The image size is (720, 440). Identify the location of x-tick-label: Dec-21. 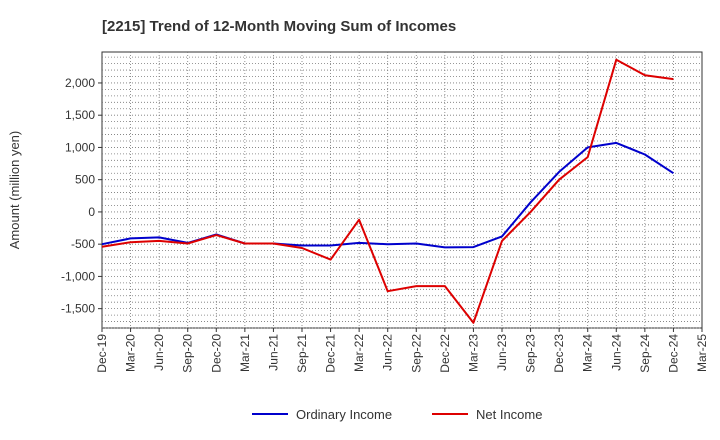
(331, 353).